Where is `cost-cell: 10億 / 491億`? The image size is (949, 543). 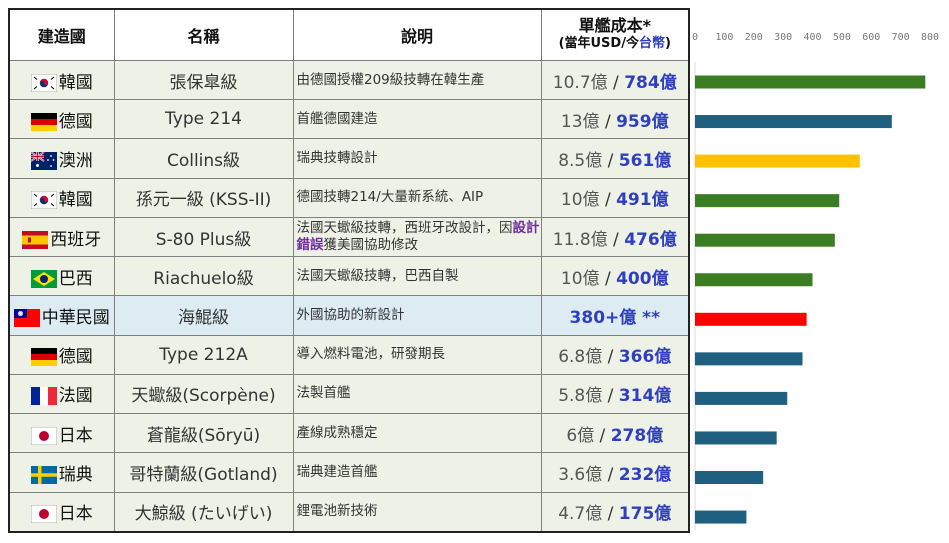
cost-cell: 10億 / 491億 is located at coordinates (615, 197).